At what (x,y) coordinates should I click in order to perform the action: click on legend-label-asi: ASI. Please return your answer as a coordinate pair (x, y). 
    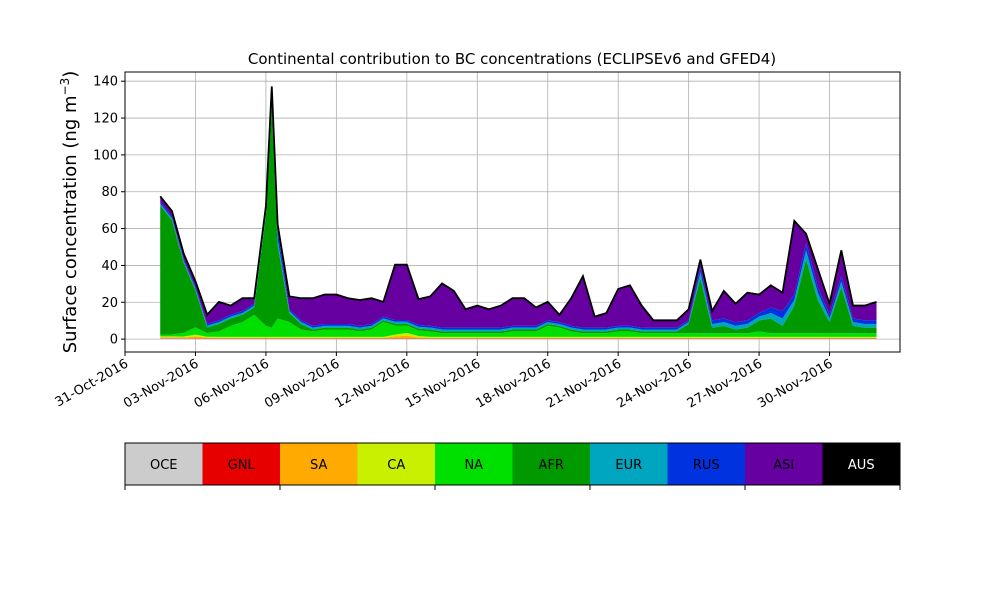
    Looking at the image, I should click on (783, 465).